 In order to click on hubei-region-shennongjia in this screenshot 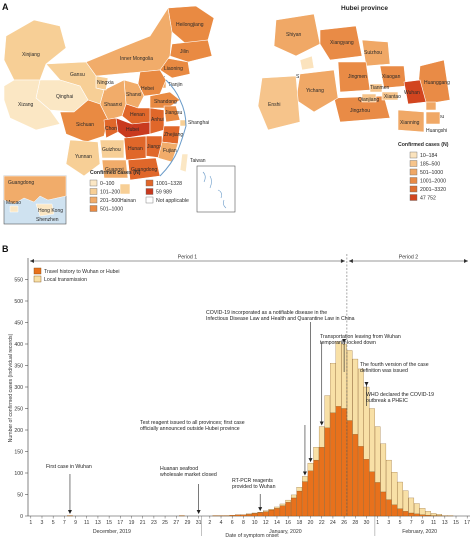, I will do `click(307, 63)`.